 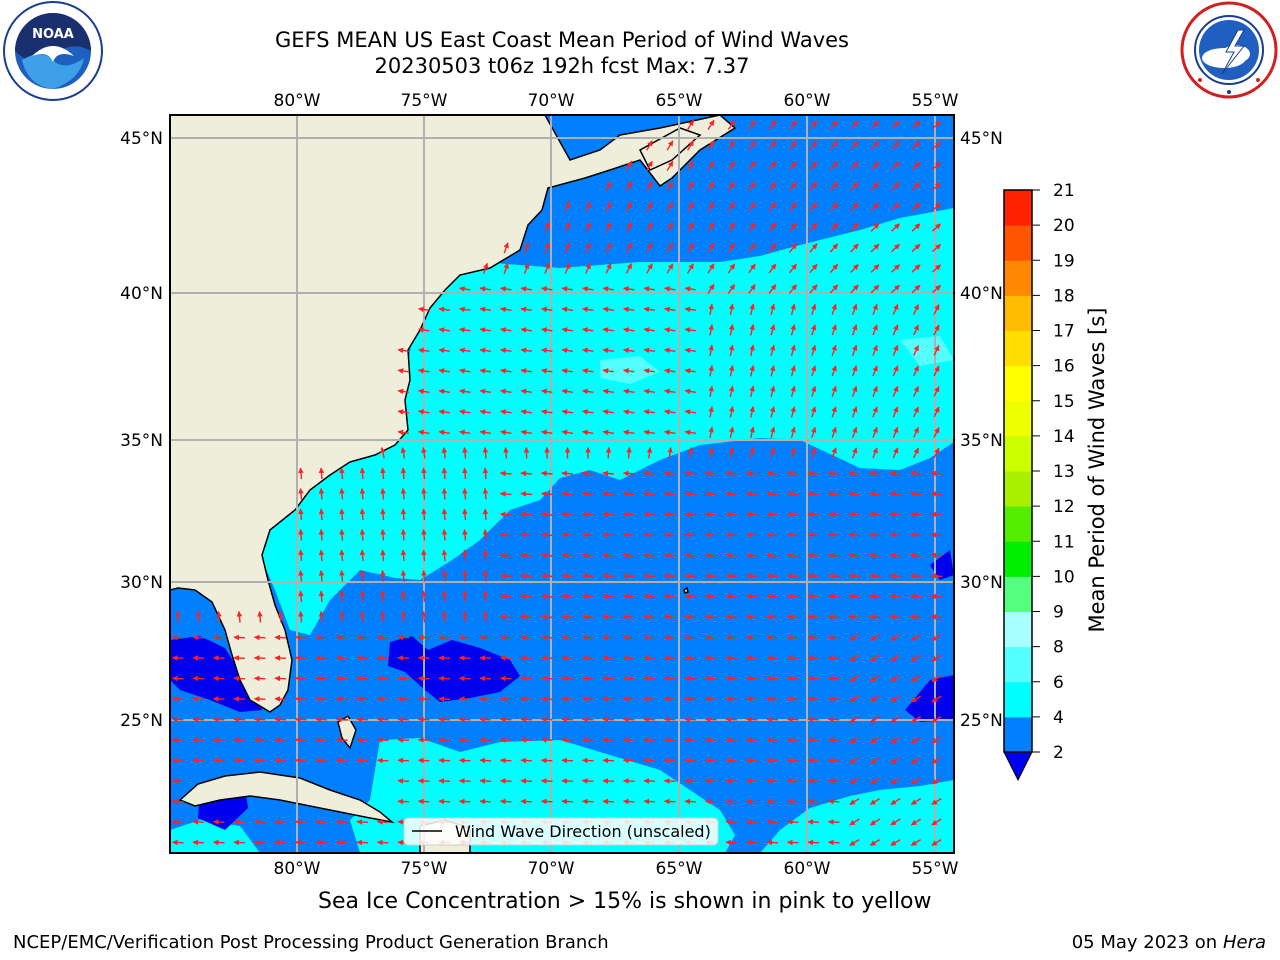 I want to click on colorbar-tick-label: 2, so click(x=1058, y=753).